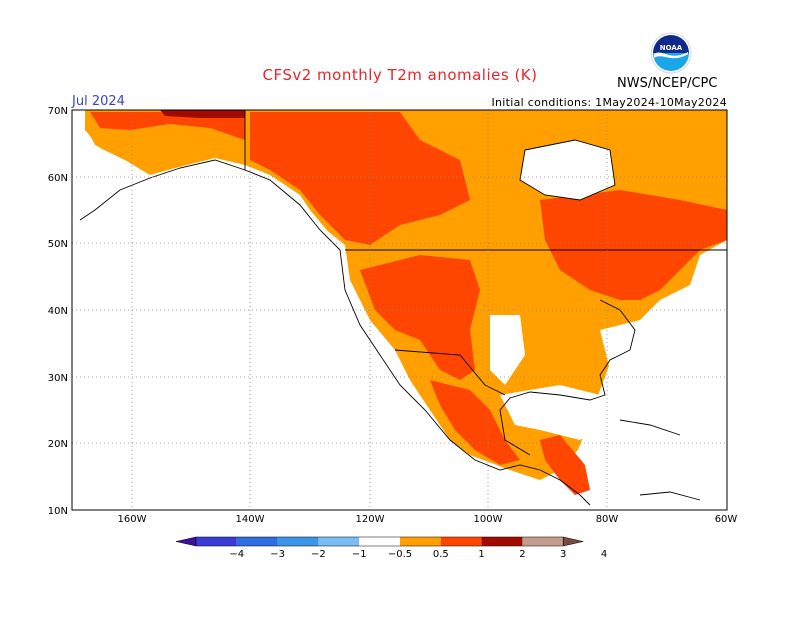 This screenshot has width=800, height=618. Describe the element at coordinates (400, 554) in the screenshot. I see `colorbar-label: −0.5` at that location.